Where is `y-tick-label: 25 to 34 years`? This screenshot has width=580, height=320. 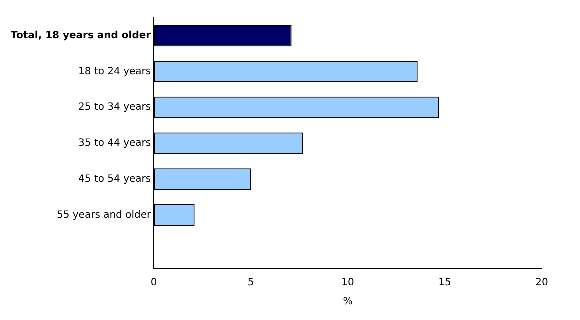 y-tick-label: 25 to 34 years is located at coordinates (115, 108).